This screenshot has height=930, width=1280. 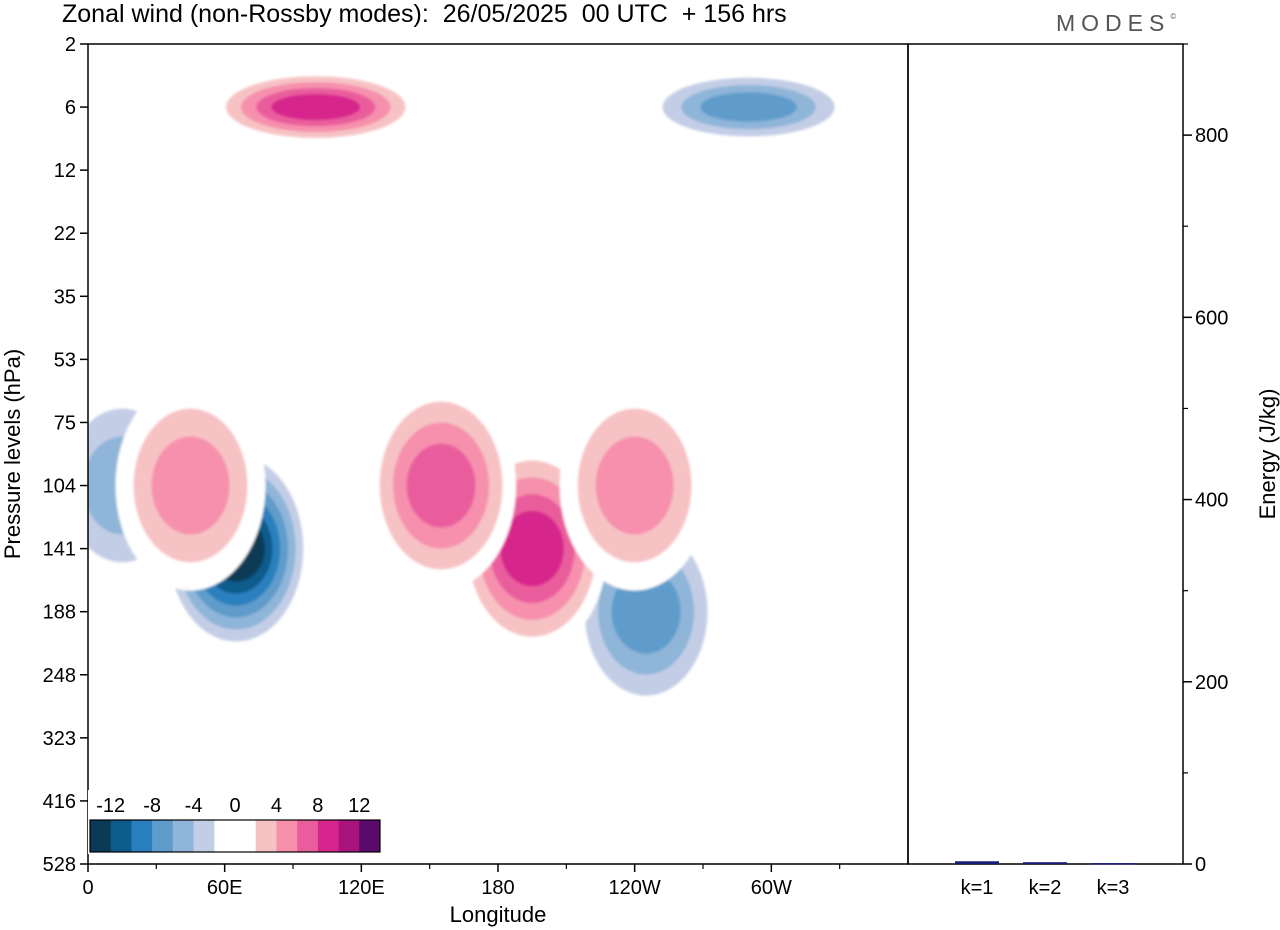 I want to click on y-axis: 2 6 12 22 35 53 75 104 141 188 248 323 416 528, so click(x=65, y=455).